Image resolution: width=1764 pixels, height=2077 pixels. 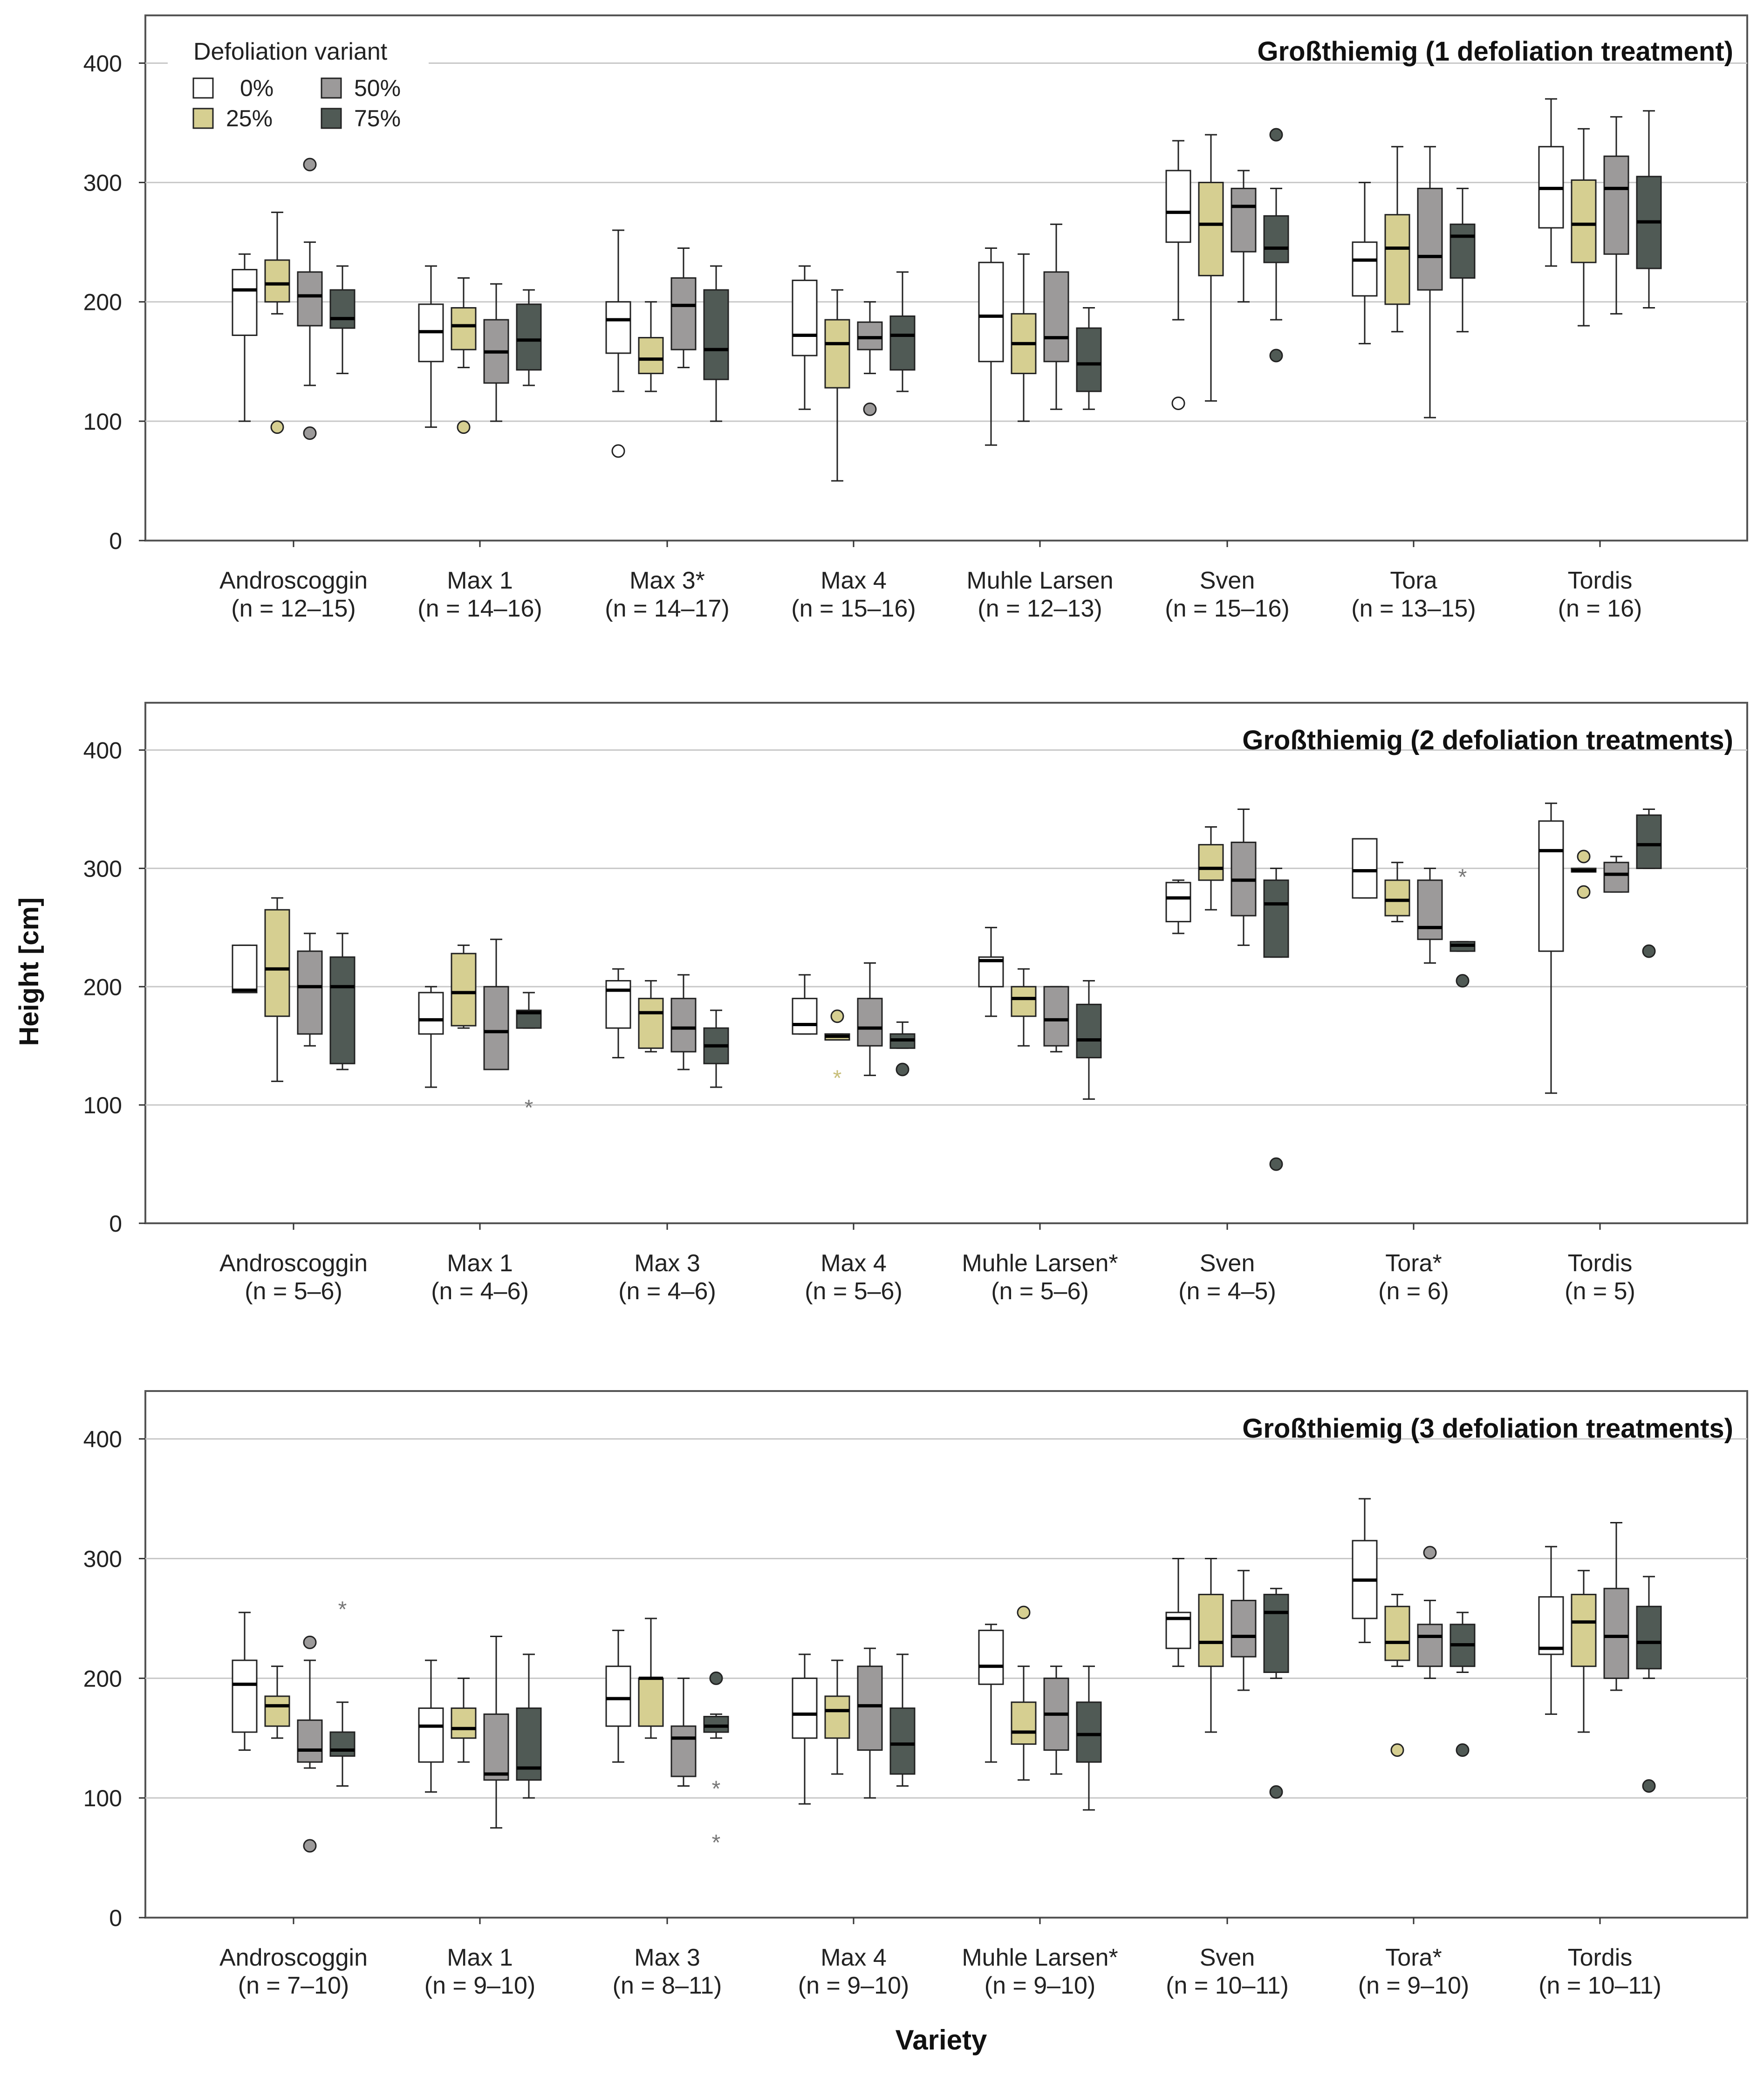 What do you see at coordinates (1414, 1986) in the screenshot?
I see `x-tick-sublabel: (n = 9–10)` at bounding box center [1414, 1986].